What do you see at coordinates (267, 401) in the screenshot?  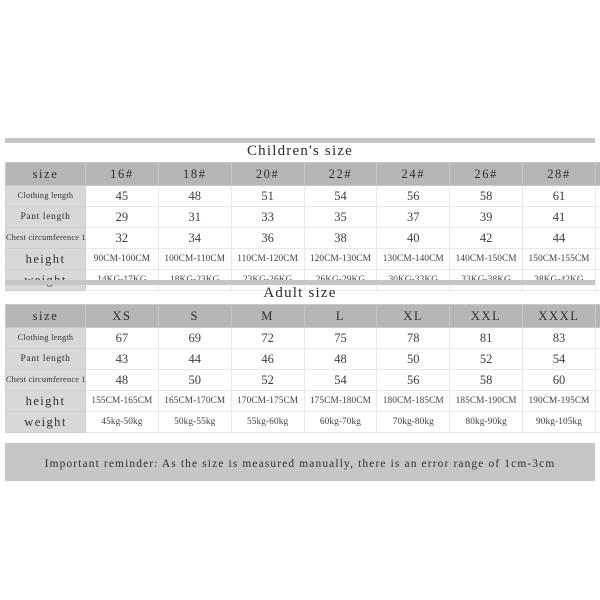 I see `adult-height-cell: 170CM-175CM` at bounding box center [267, 401].